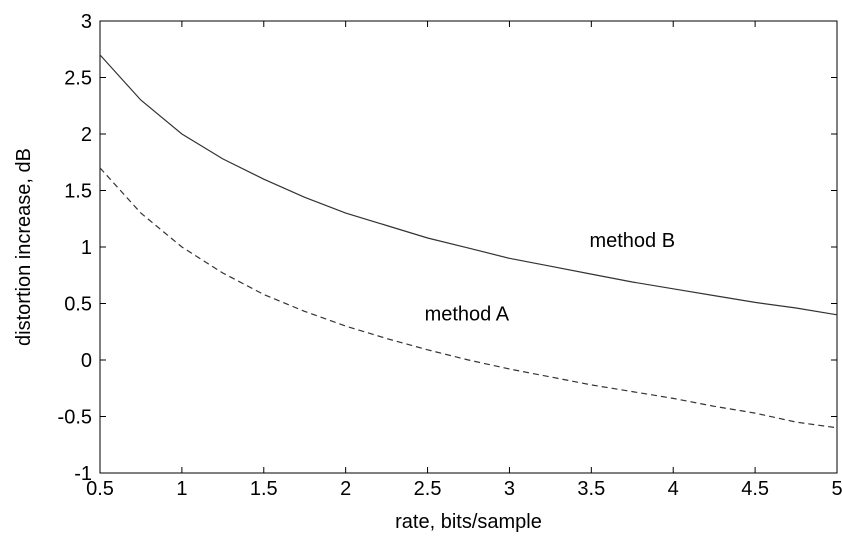 Image resolution: width=842 pixels, height=541 pixels. What do you see at coordinates (86, 22) in the screenshot?
I see `y-tick-label: 3` at bounding box center [86, 22].